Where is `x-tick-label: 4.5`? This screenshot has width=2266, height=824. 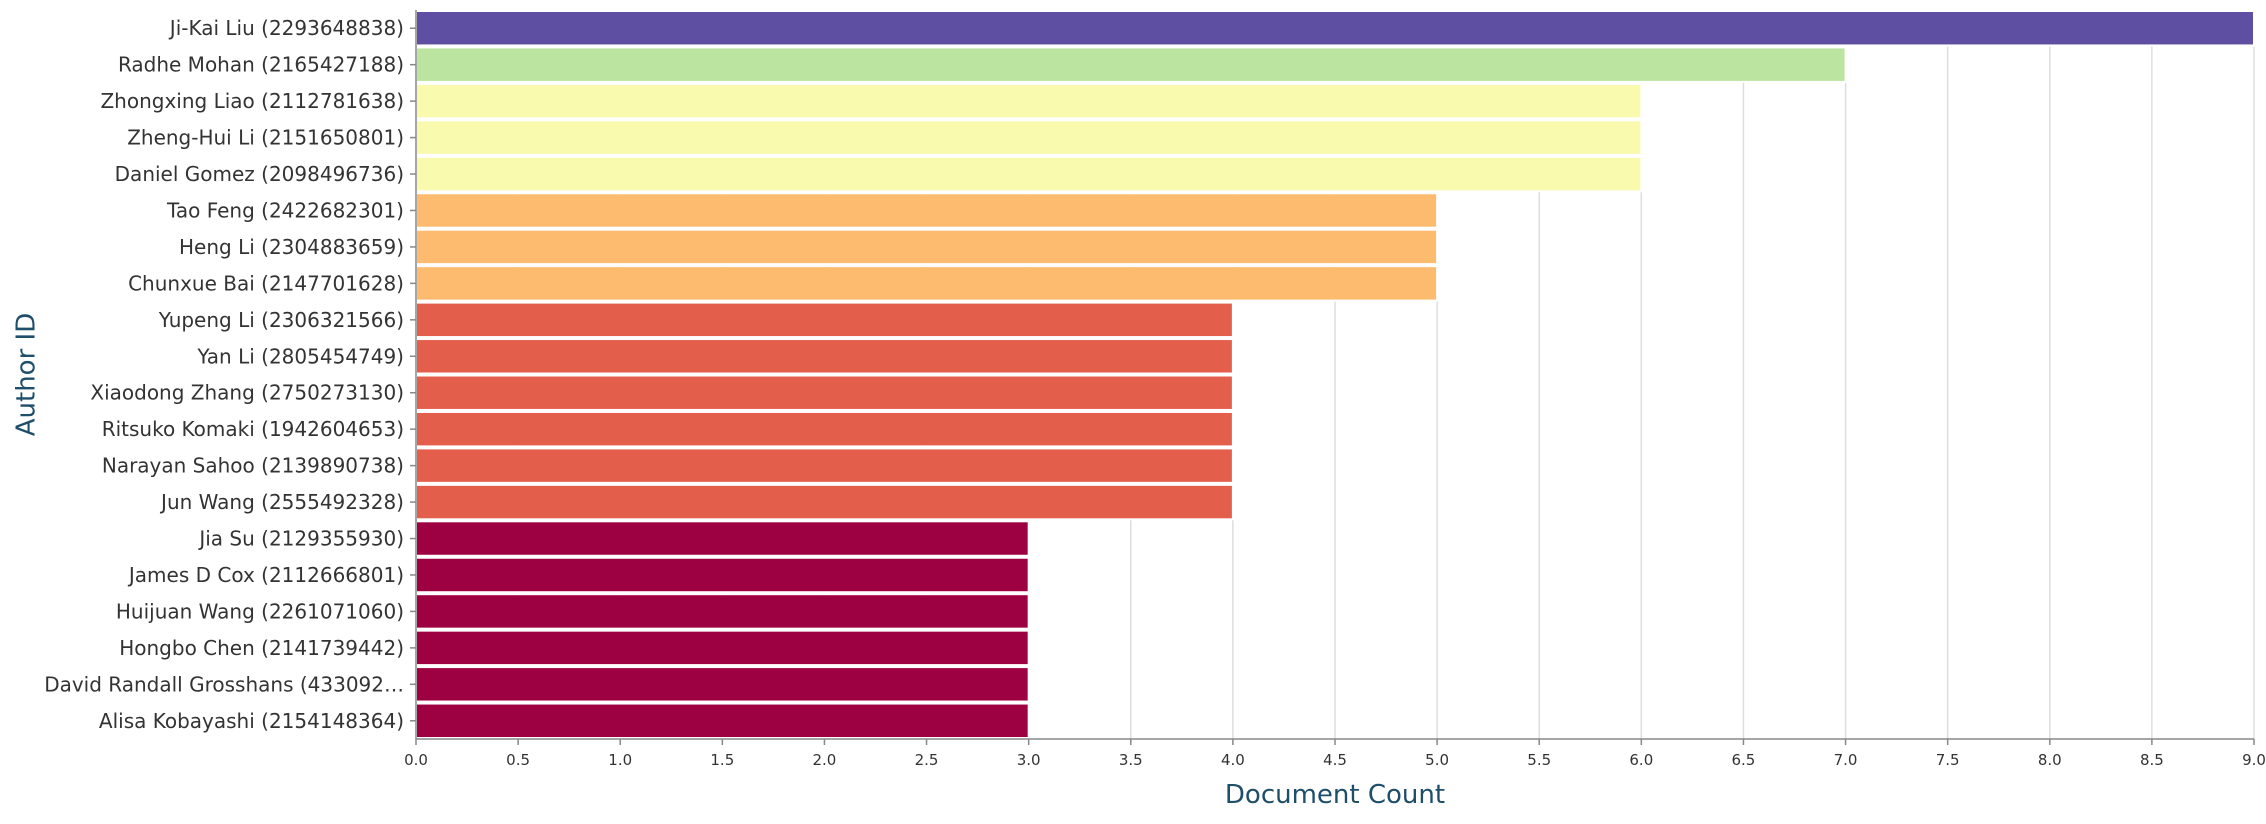
x-tick-label: 4.5 is located at coordinates (1335, 760).